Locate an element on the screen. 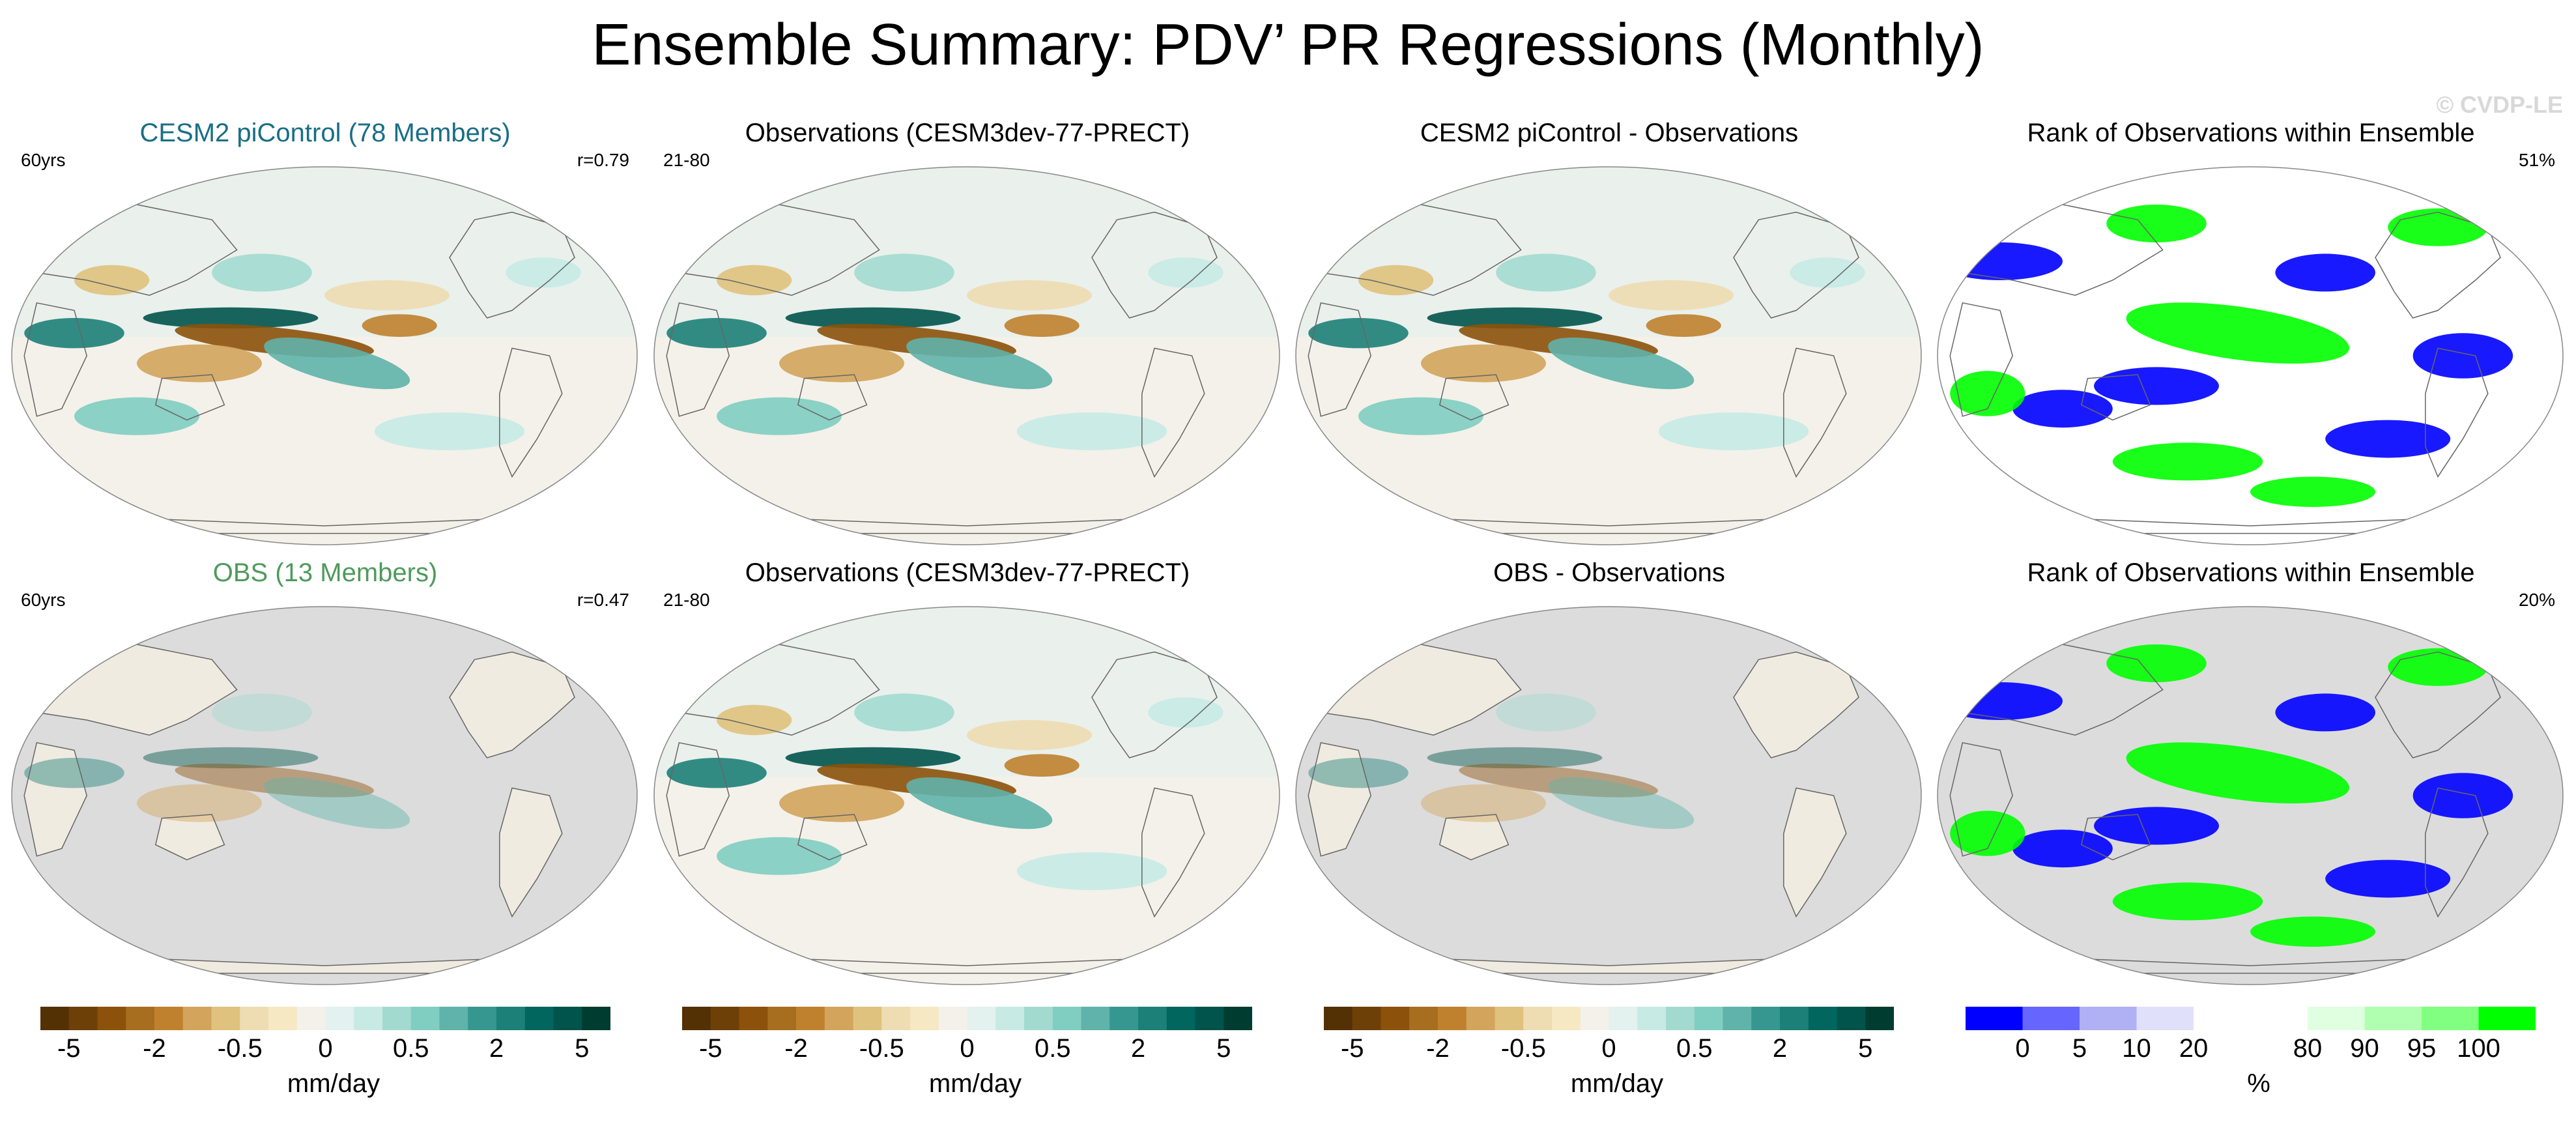 This screenshot has height=1124, width=2576. colorbar-tick-label: -0.5 is located at coordinates (240, 1048).